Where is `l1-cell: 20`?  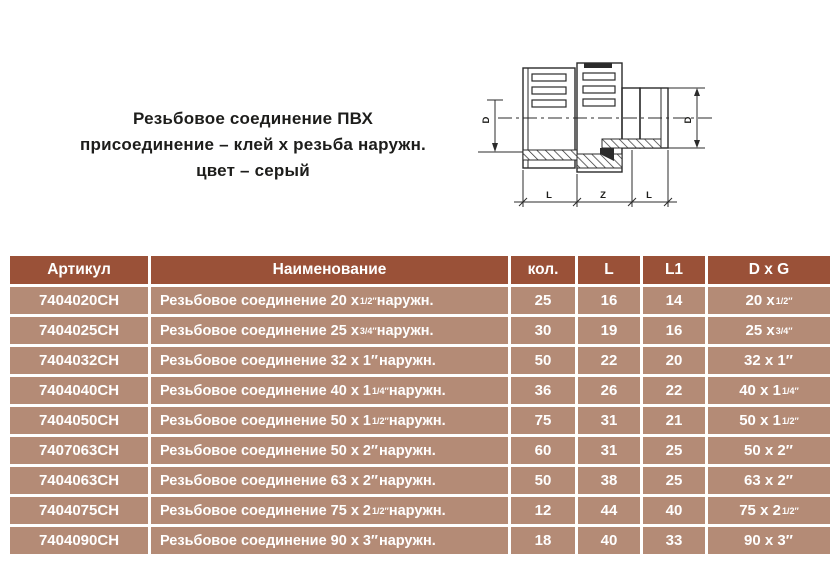 l1-cell: 20 is located at coordinates (674, 360).